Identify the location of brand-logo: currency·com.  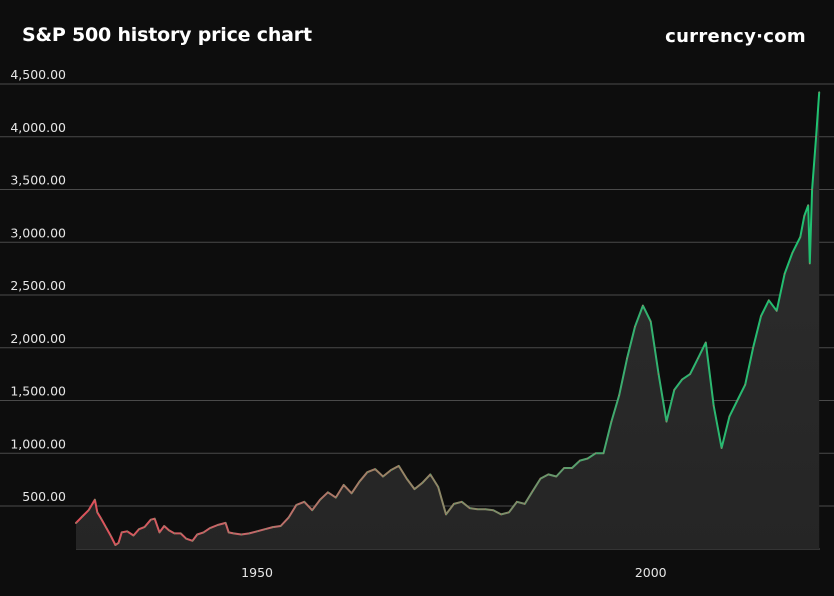
(735, 36).